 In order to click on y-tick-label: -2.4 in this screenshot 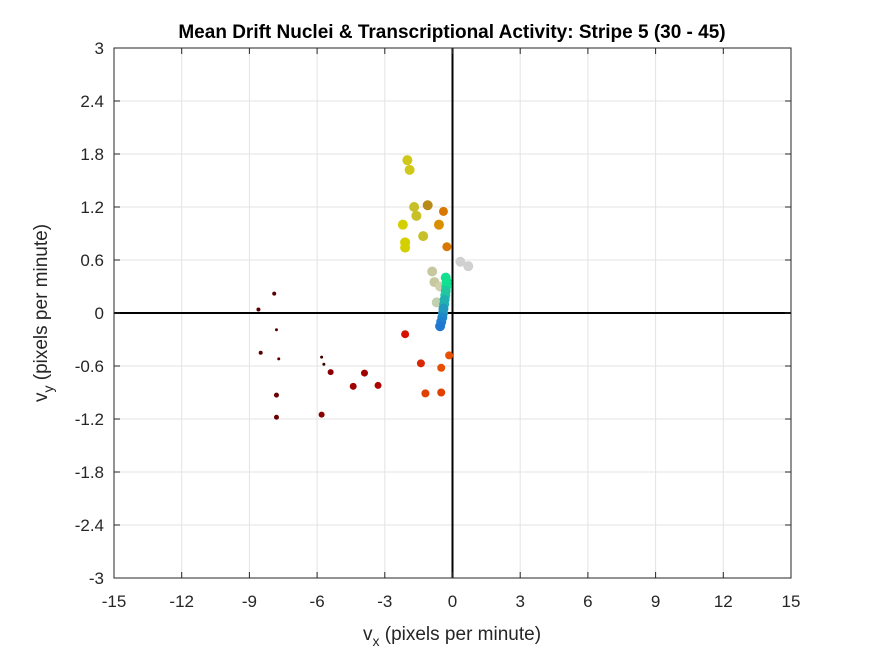, I will do `click(89, 525)`.